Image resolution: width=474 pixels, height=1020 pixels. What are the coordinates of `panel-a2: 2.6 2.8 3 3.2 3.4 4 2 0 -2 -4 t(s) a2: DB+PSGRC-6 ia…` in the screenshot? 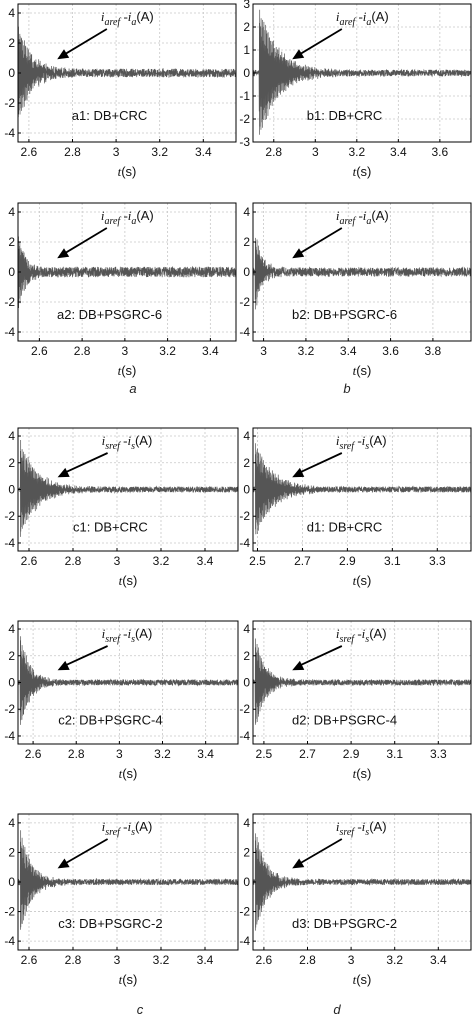 It's located at (120, 290).